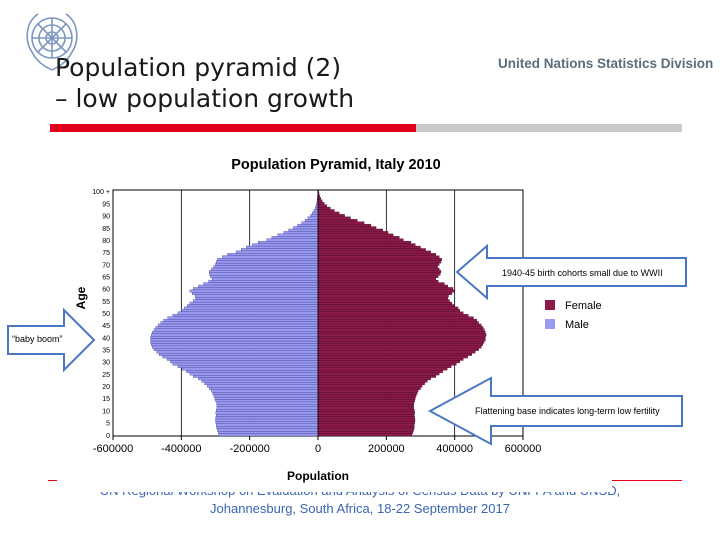 The width and height of the screenshot is (720, 540). Describe the element at coordinates (573, 315) in the screenshot. I see `legend: Female Male` at that location.